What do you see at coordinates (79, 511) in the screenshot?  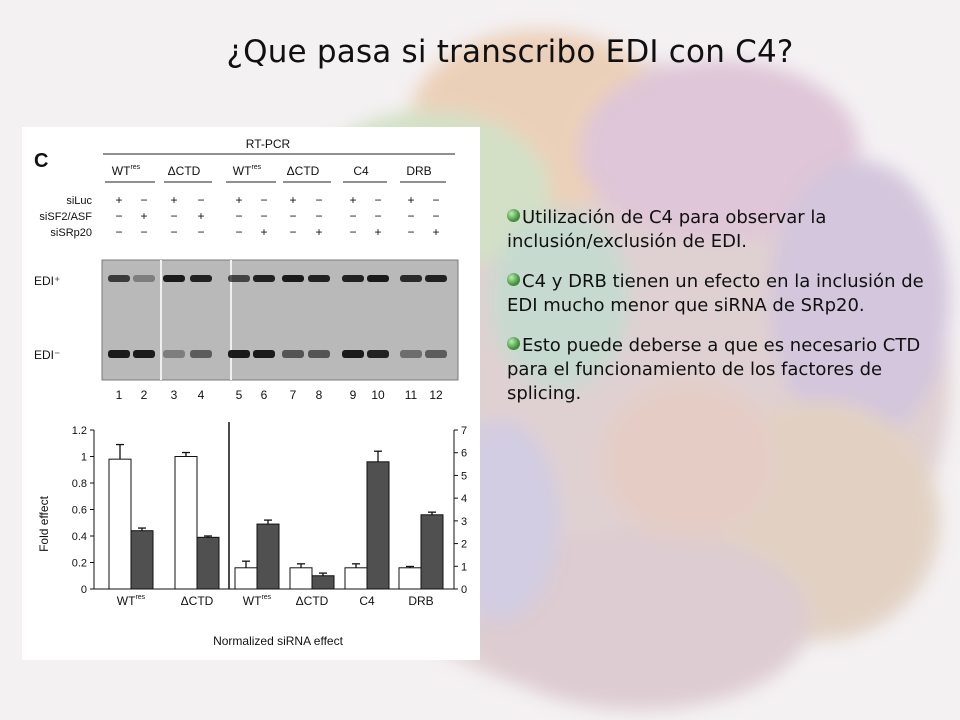 I see `y-tick-label-left: 0.6` at bounding box center [79, 511].